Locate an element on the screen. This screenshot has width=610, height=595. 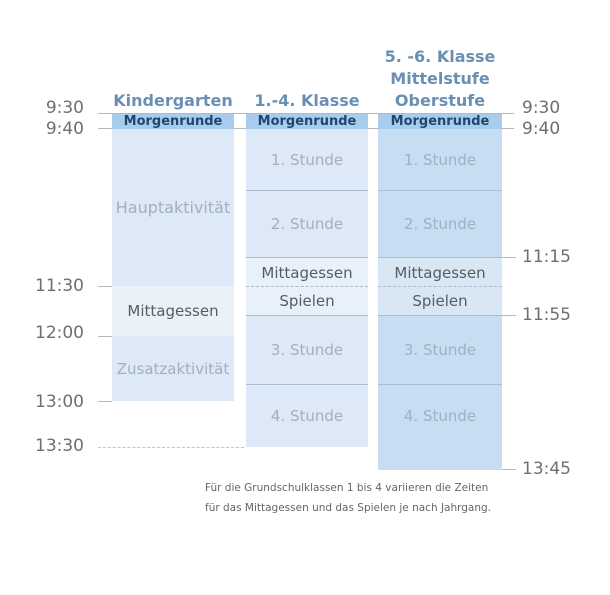
time-left-0930: 9:30 is located at coordinates (64, 108).